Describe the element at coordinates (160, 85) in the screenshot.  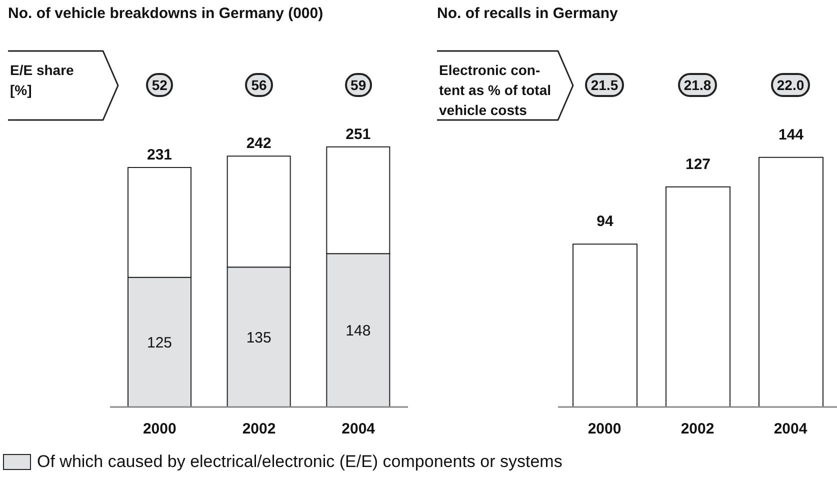
I see `text: 52` at that location.